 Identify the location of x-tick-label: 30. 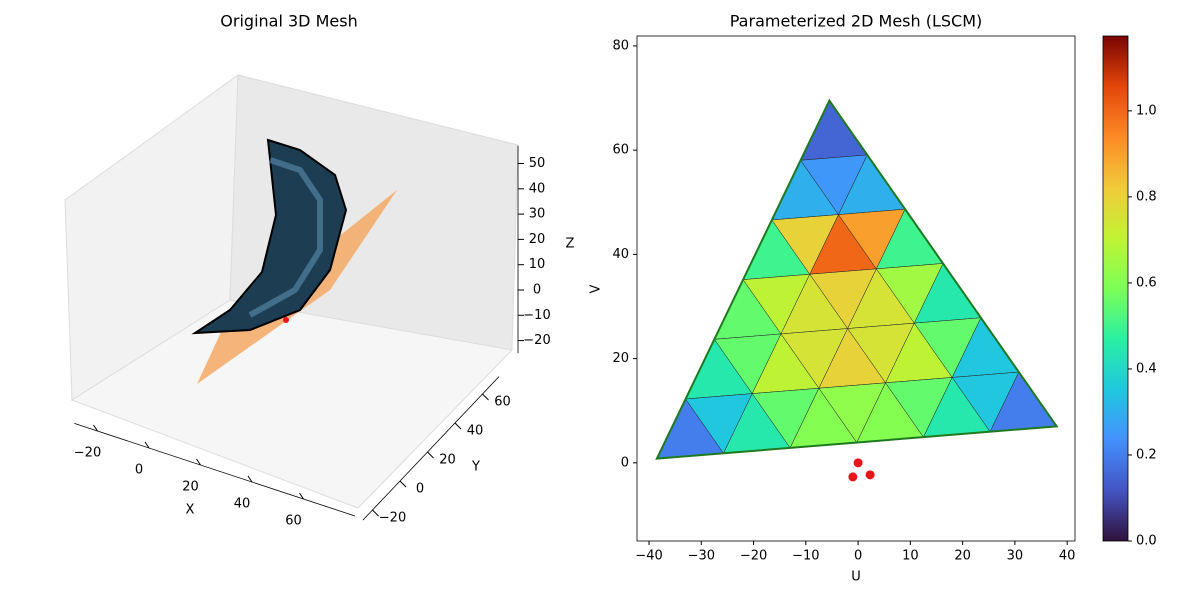
(1015, 556).